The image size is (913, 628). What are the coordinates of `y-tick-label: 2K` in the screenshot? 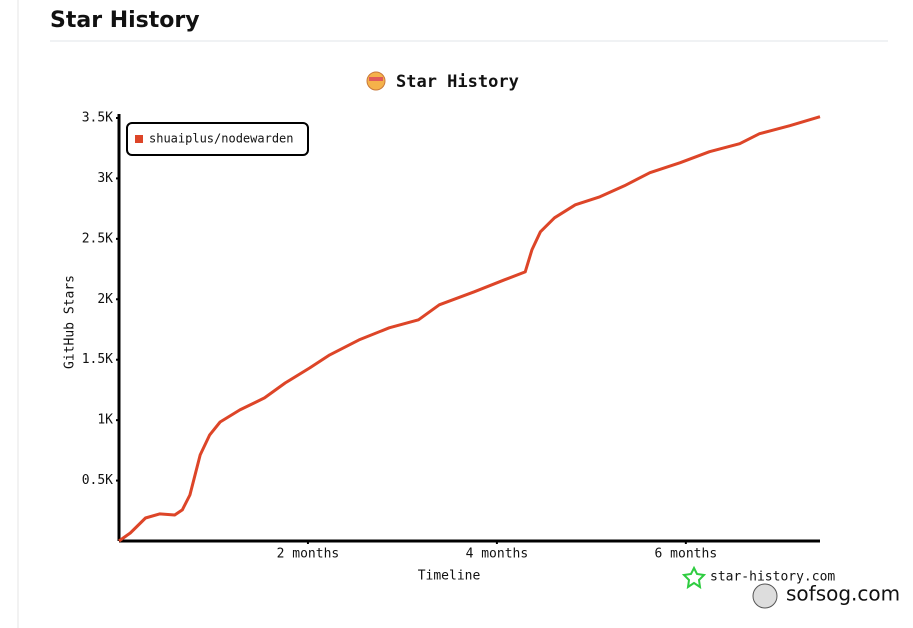 It's located at (105, 299).